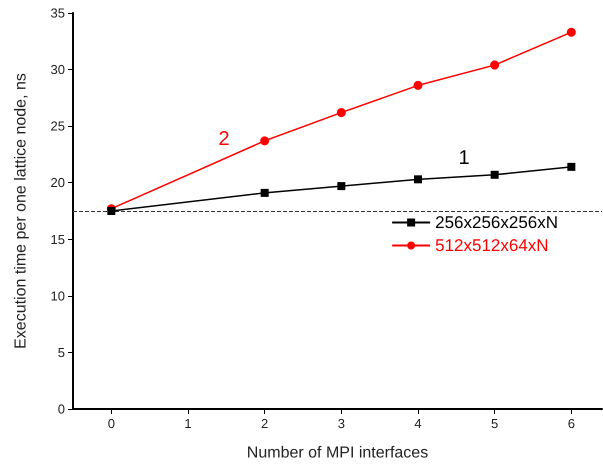  I want to click on y-tick-label: 5, so click(61, 352).